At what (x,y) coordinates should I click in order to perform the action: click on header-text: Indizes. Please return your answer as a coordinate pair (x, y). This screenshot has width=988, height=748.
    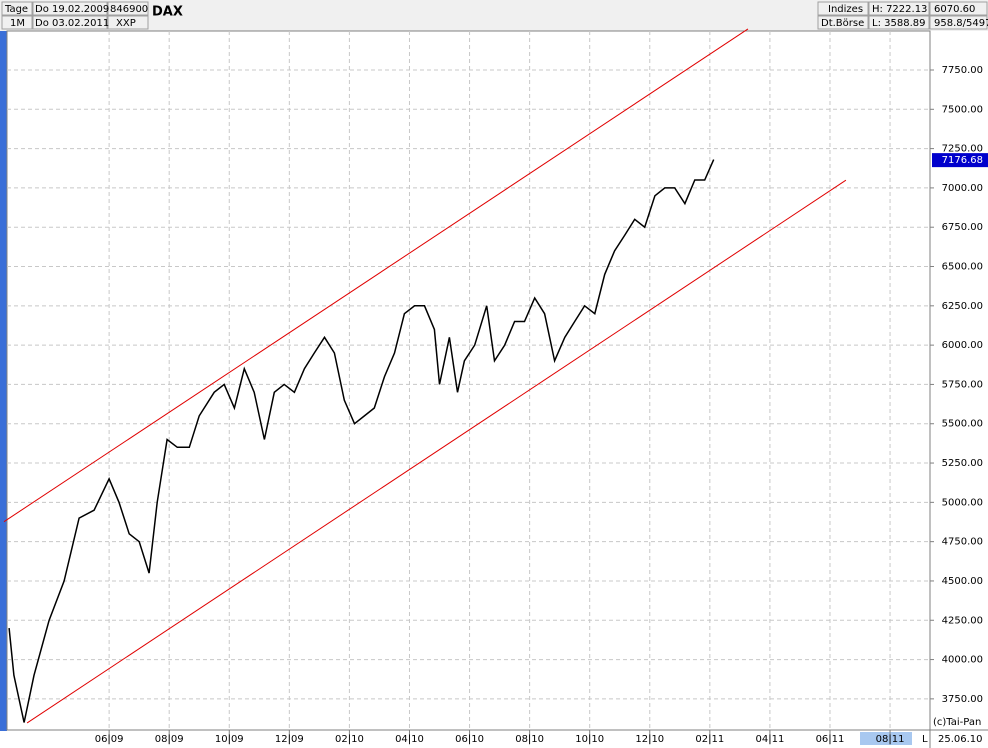
    Looking at the image, I should click on (845, 9).